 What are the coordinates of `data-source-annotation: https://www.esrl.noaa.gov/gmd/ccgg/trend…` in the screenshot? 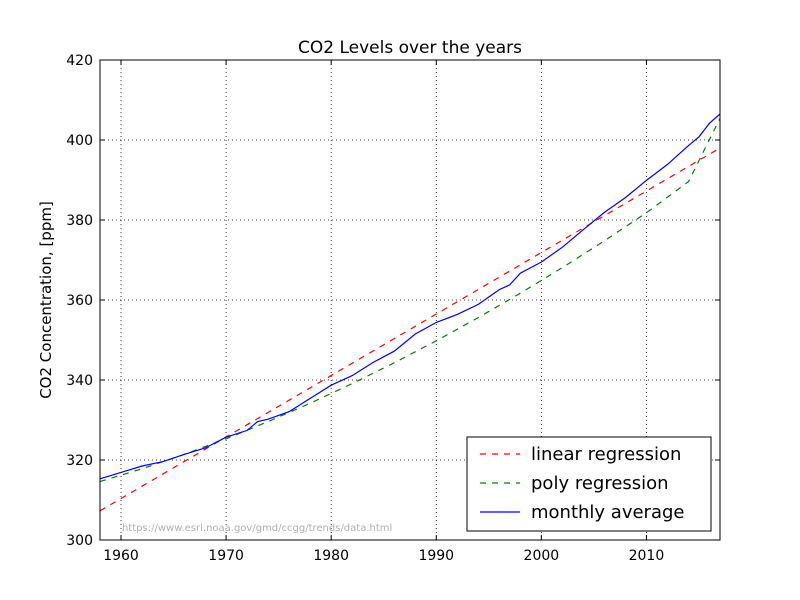 It's located at (257, 528).